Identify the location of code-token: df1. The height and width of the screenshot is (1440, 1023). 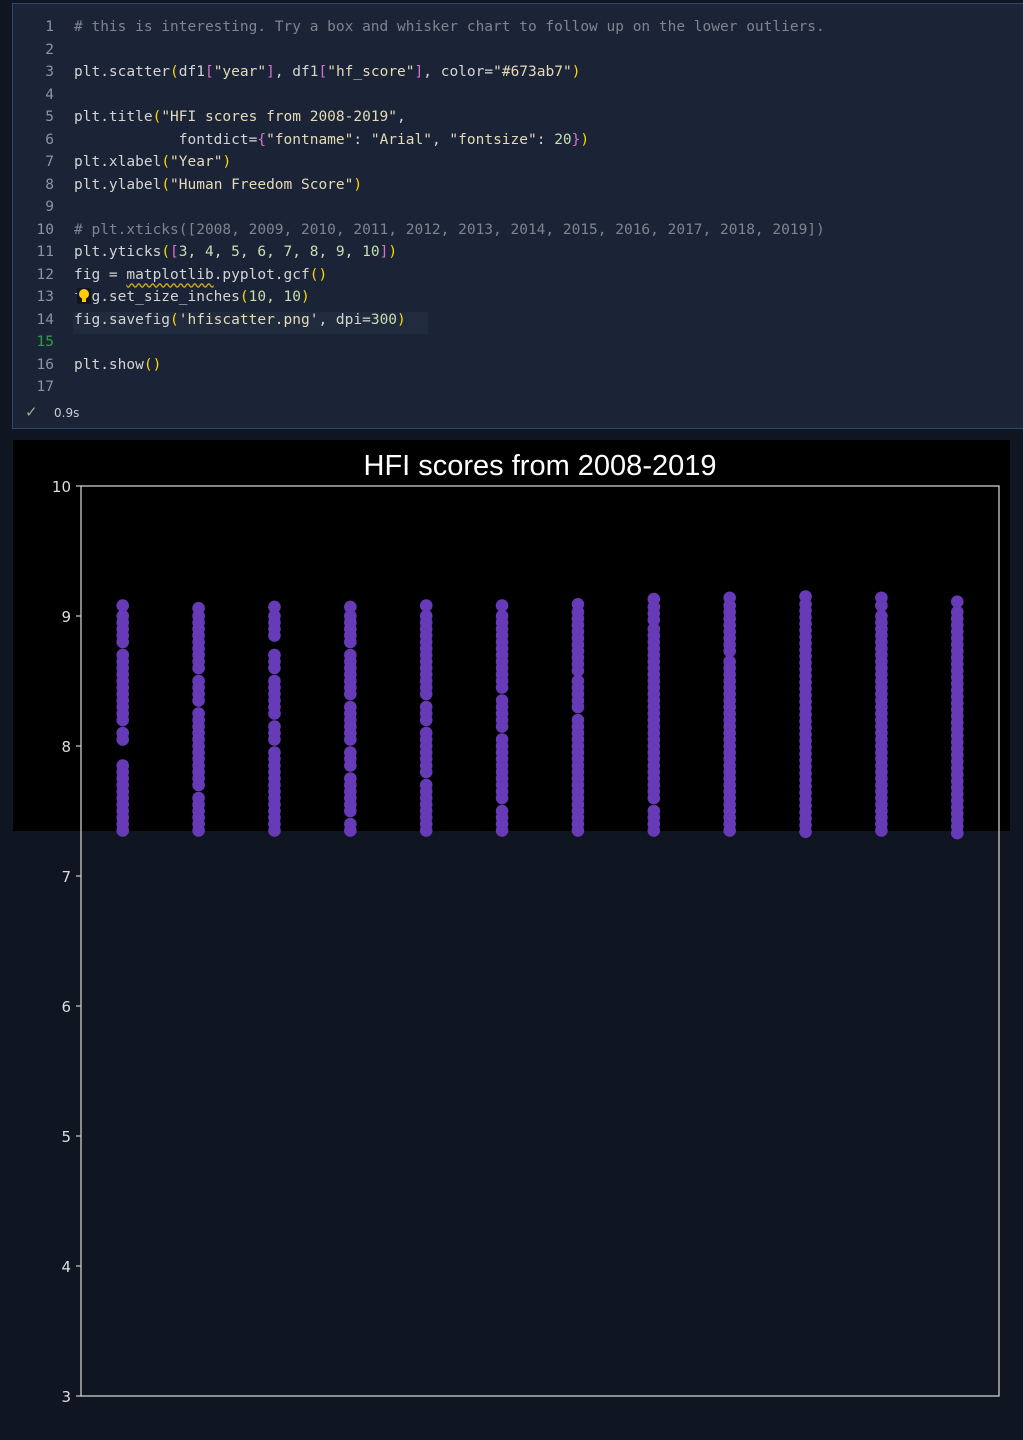
(191, 72).